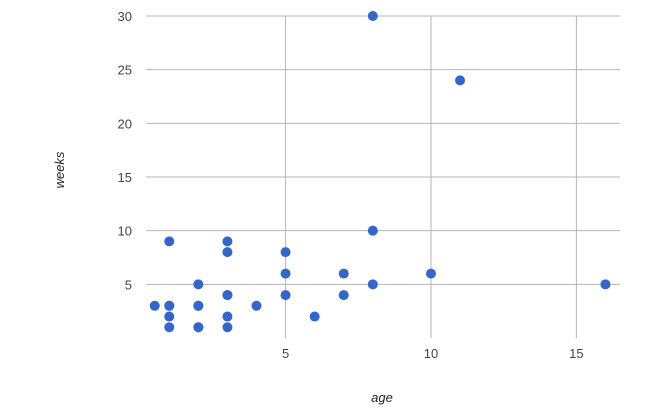 The image size is (671, 414). What do you see at coordinates (125, 123) in the screenshot?
I see `y-tick-label: 20` at bounding box center [125, 123].